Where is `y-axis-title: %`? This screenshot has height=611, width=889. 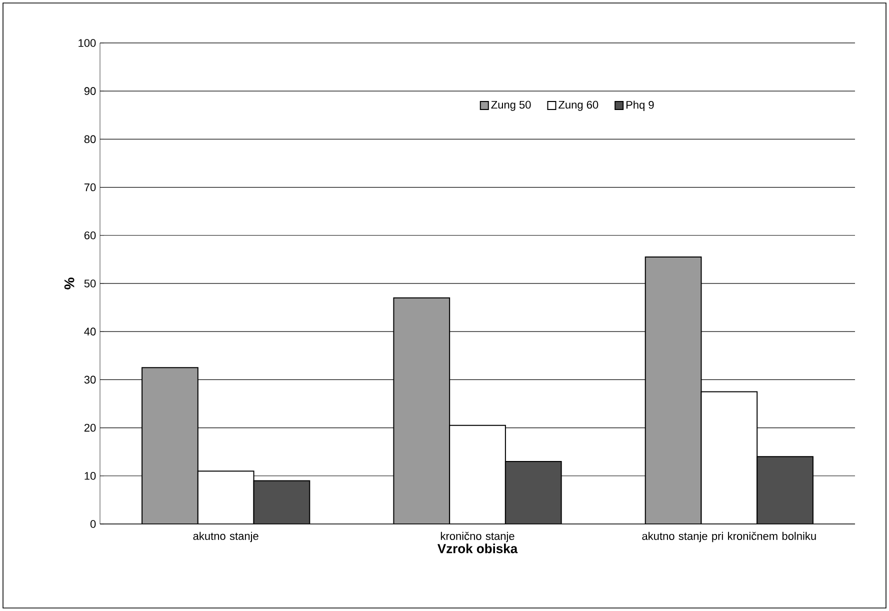 y-axis-title: % is located at coordinates (69, 284).